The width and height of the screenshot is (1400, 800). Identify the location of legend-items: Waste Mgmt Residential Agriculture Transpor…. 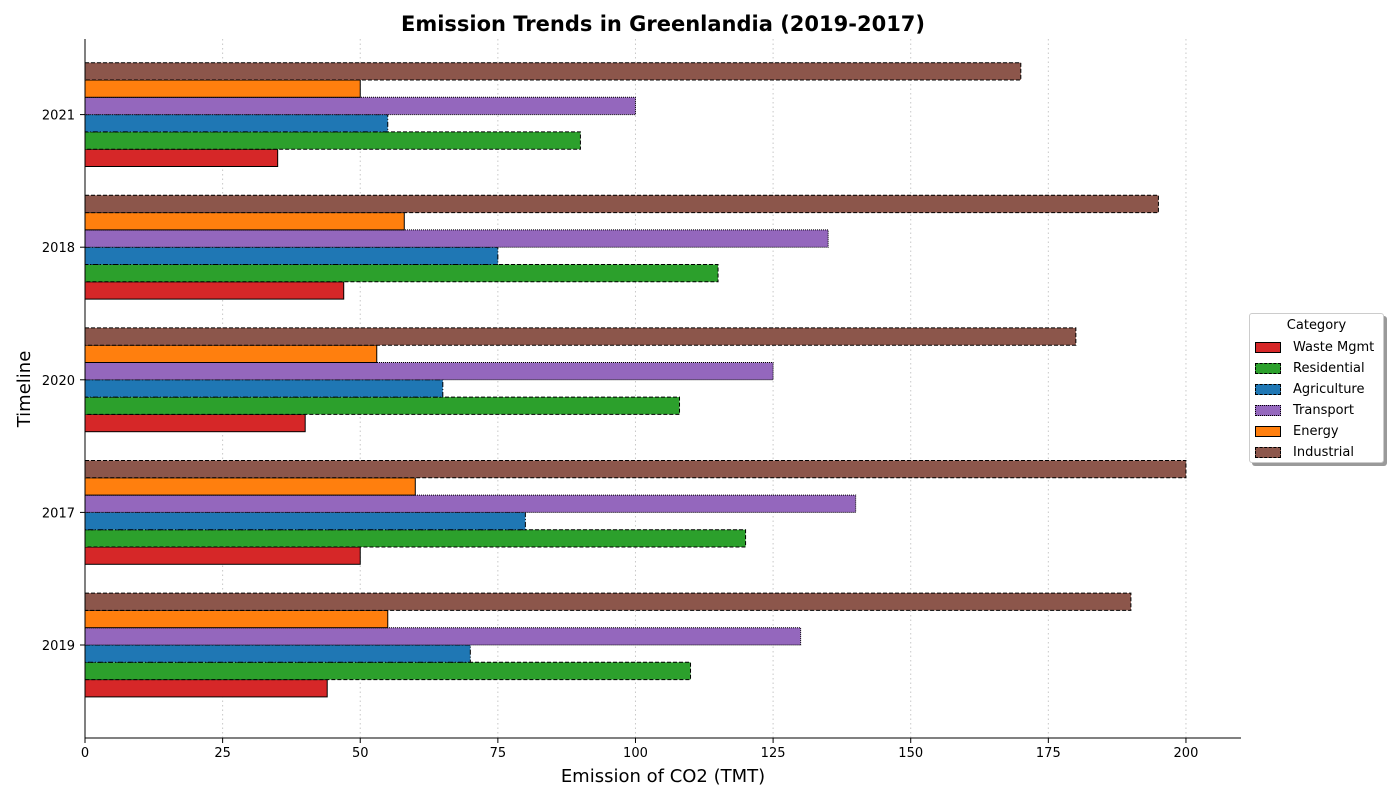
(1316, 400).